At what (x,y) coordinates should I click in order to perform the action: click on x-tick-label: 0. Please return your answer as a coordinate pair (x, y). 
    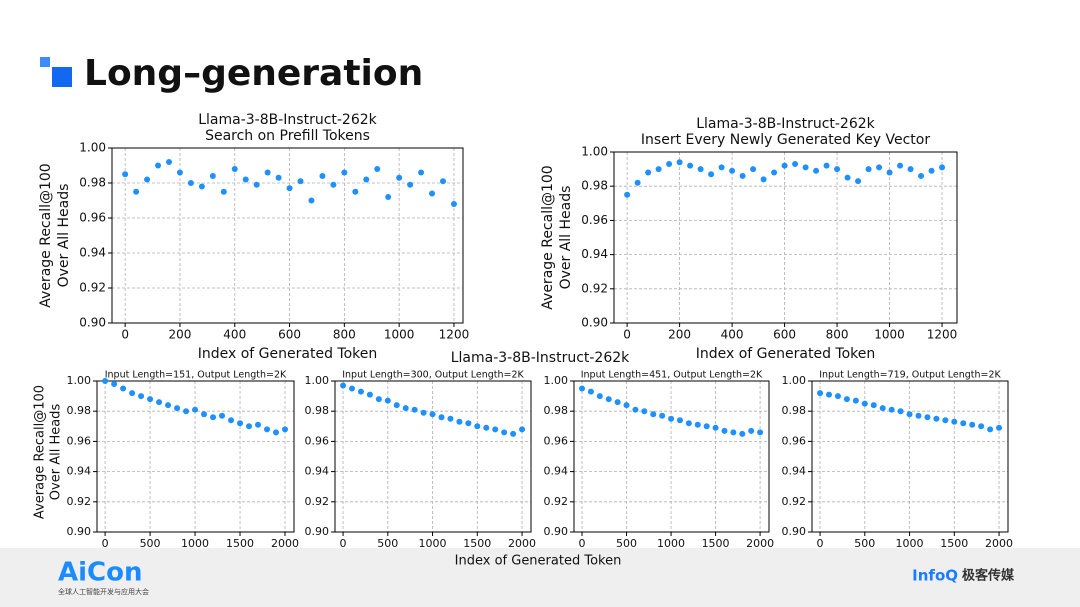
    Looking at the image, I should click on (627, 335).